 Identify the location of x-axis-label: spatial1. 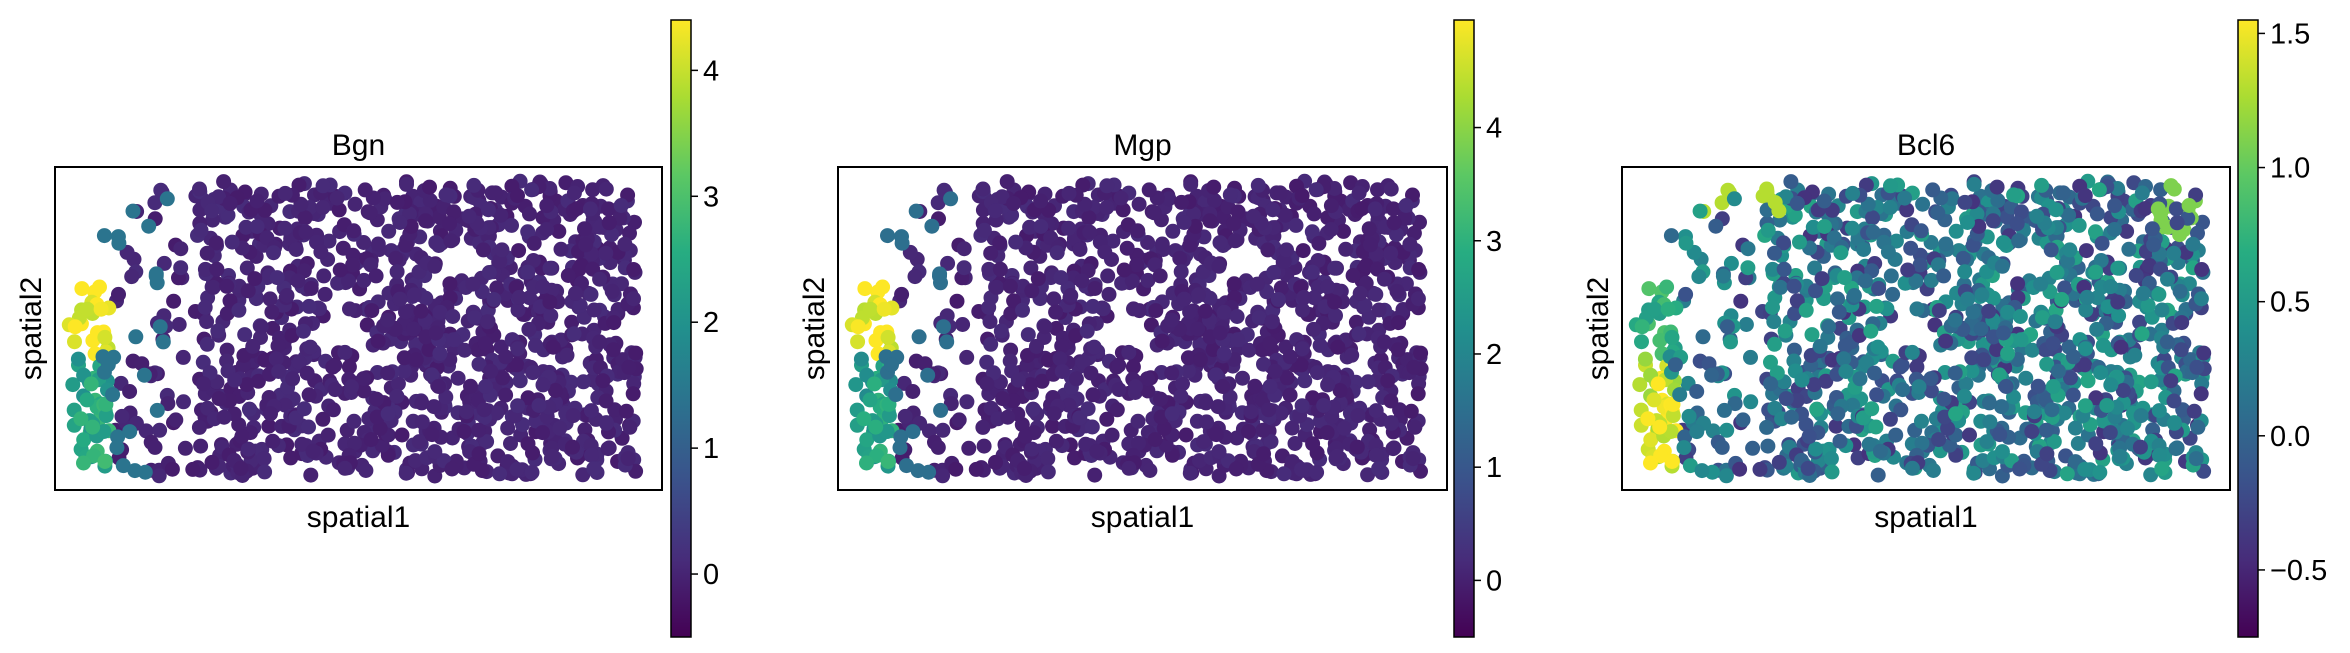
(358, 517).